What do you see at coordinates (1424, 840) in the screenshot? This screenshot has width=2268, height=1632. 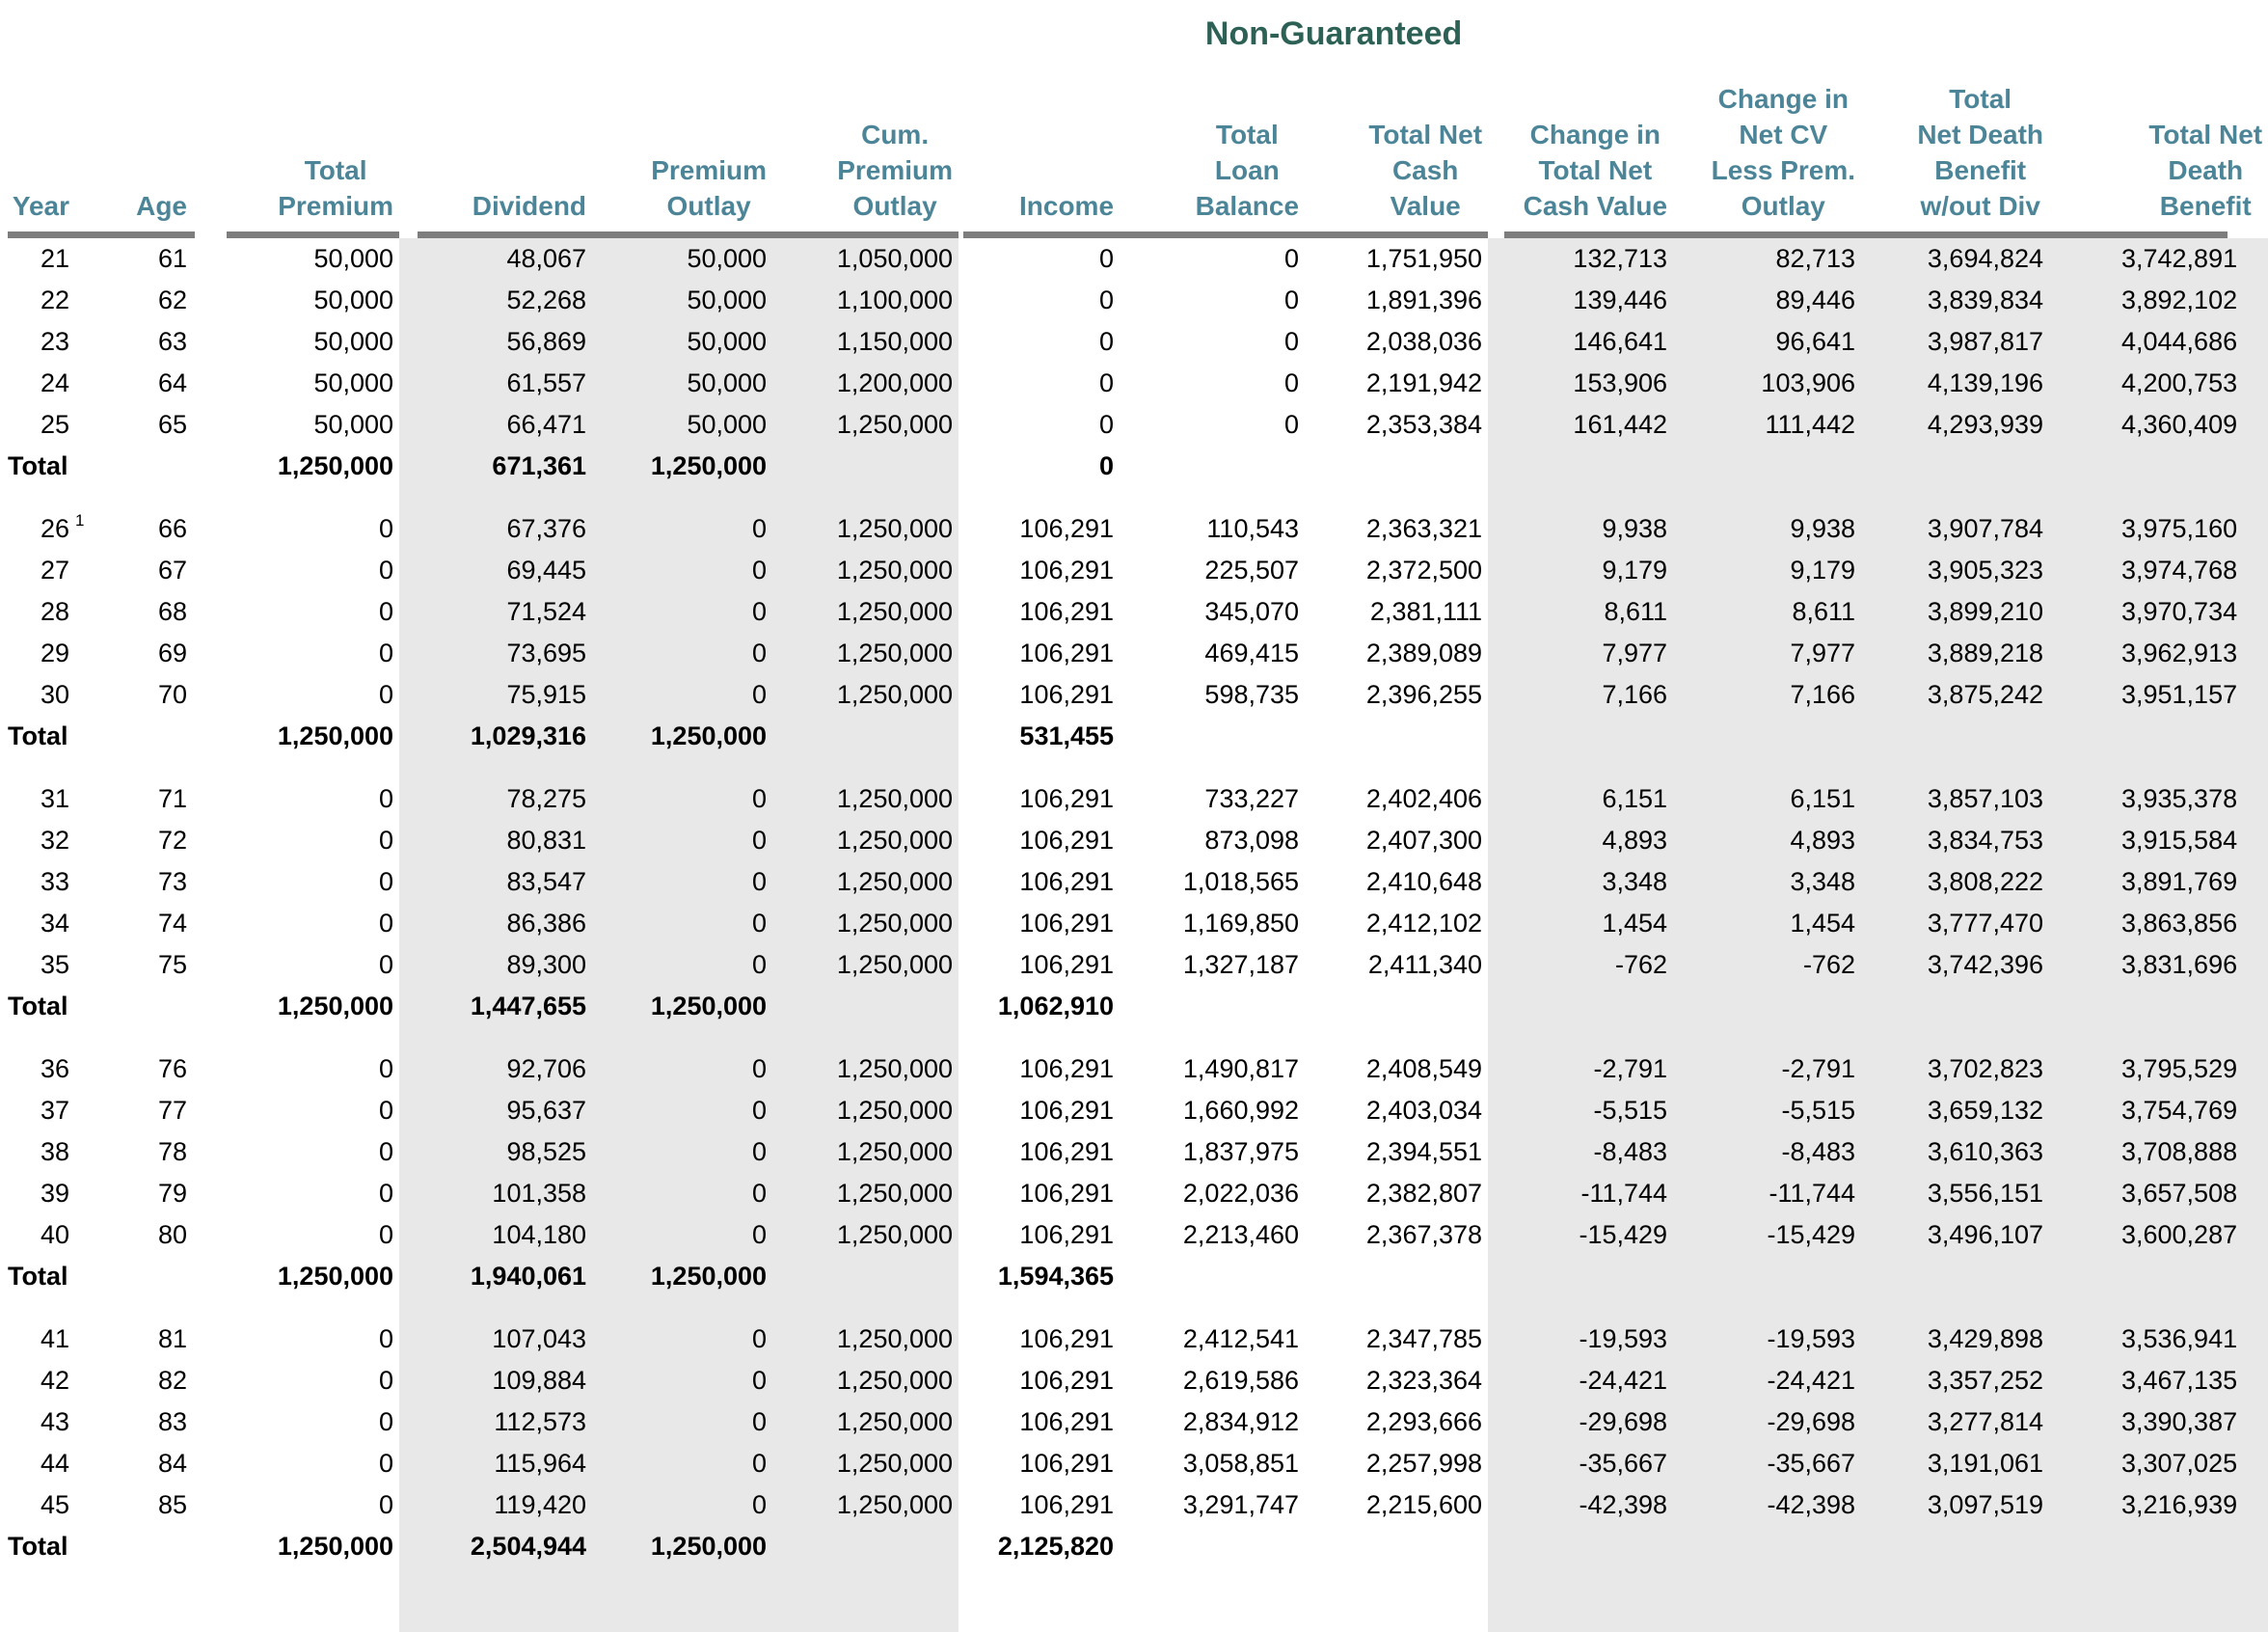 I see `cell-total-net-cash-value: 2,407,300` at bounding box center [1424, 840].